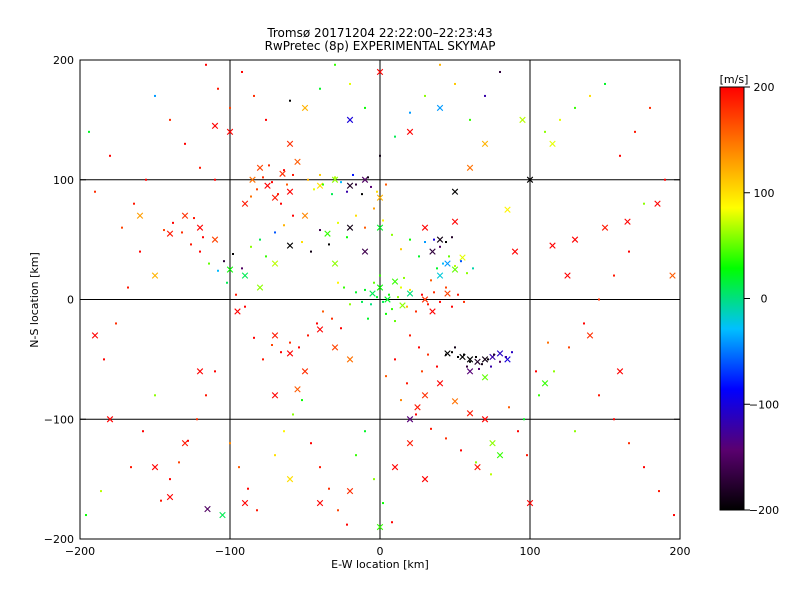  I want to click on colorbar-scale, so click(732, 298).